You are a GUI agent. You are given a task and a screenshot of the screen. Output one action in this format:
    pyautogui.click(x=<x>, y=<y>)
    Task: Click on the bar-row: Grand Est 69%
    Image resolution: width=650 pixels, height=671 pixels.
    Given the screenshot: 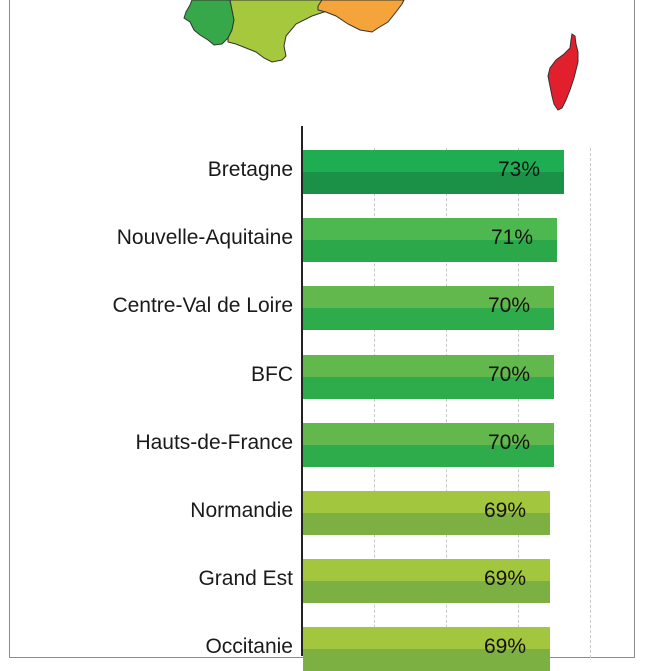 What is the action you would take?
    pyautogui.click(x=325, y=581)
    